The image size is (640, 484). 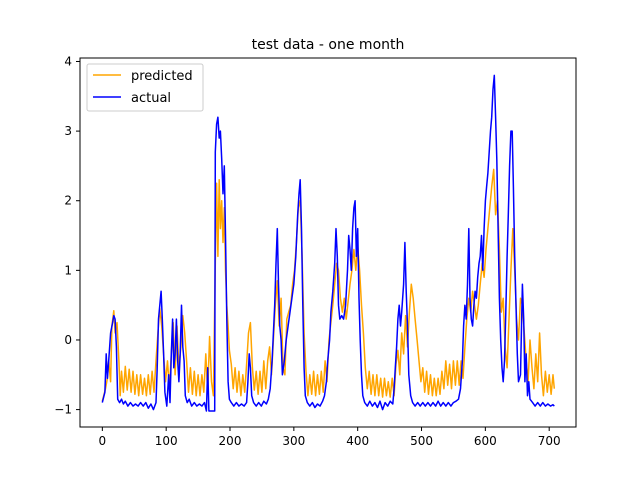 I want to click on y-axis: −1 0 1 2 3 4, so click(x=67, y=235).